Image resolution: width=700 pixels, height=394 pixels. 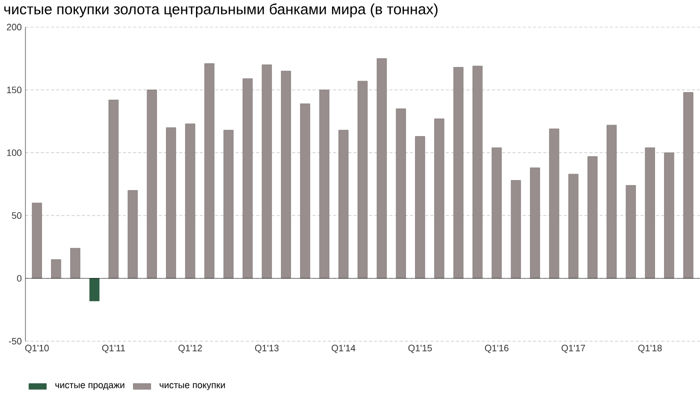 What do you see at coordinates (420, 349) in the screenshot?
I see `x-tick-label: Q1'15` at bounding box center [420, 349].